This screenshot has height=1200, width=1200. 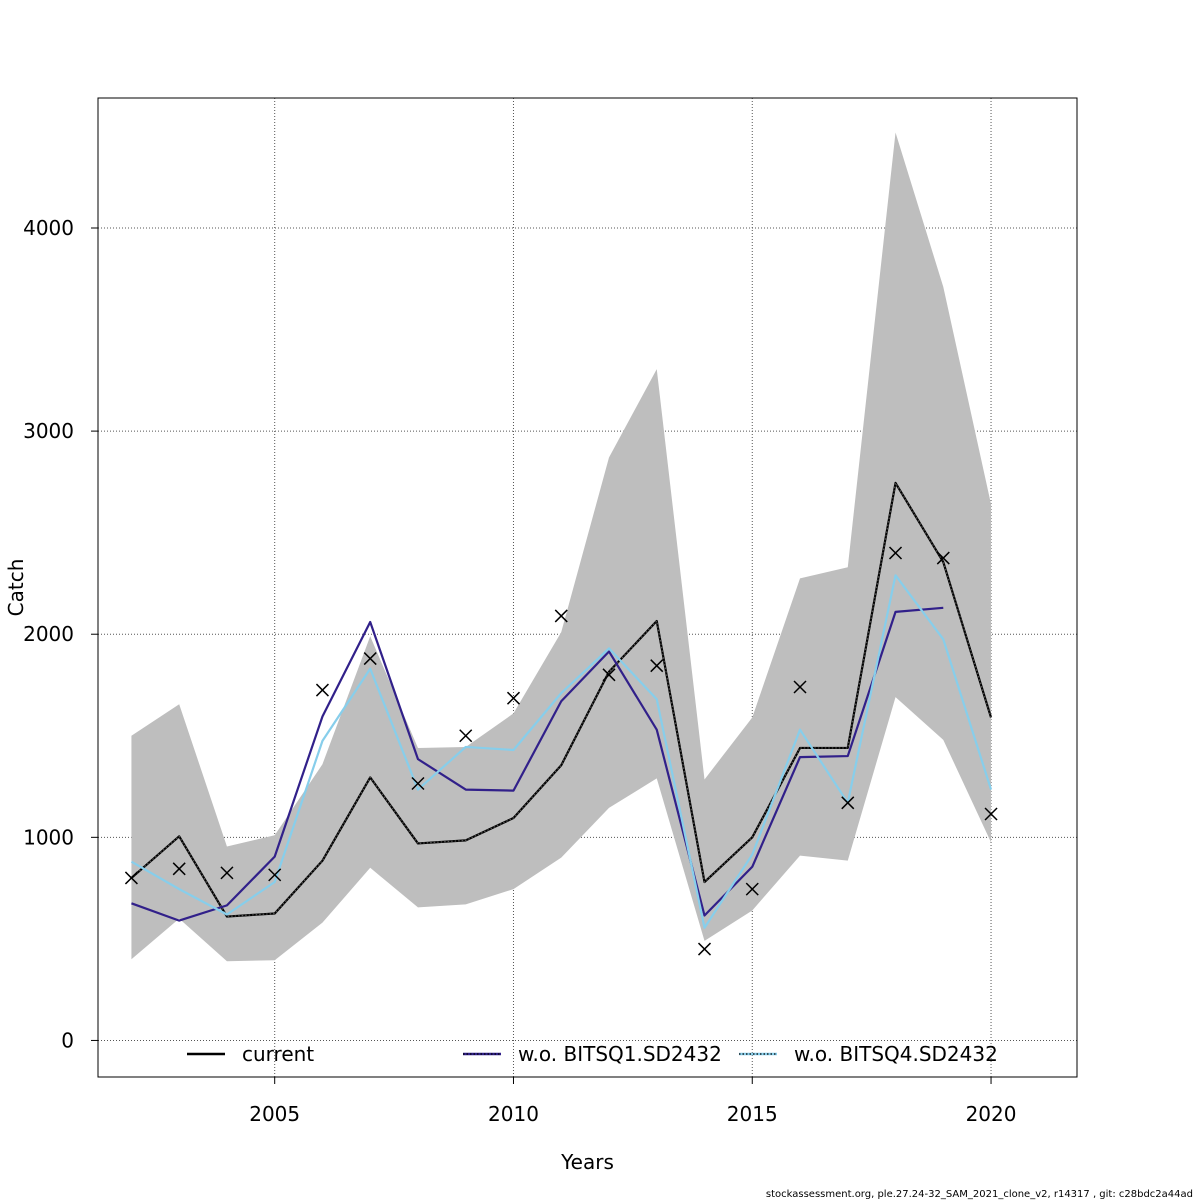 What do you see at coordinates (752, 889) in the screenshot?
I see `observed-marker-2015` at bounding box center [752, 889].